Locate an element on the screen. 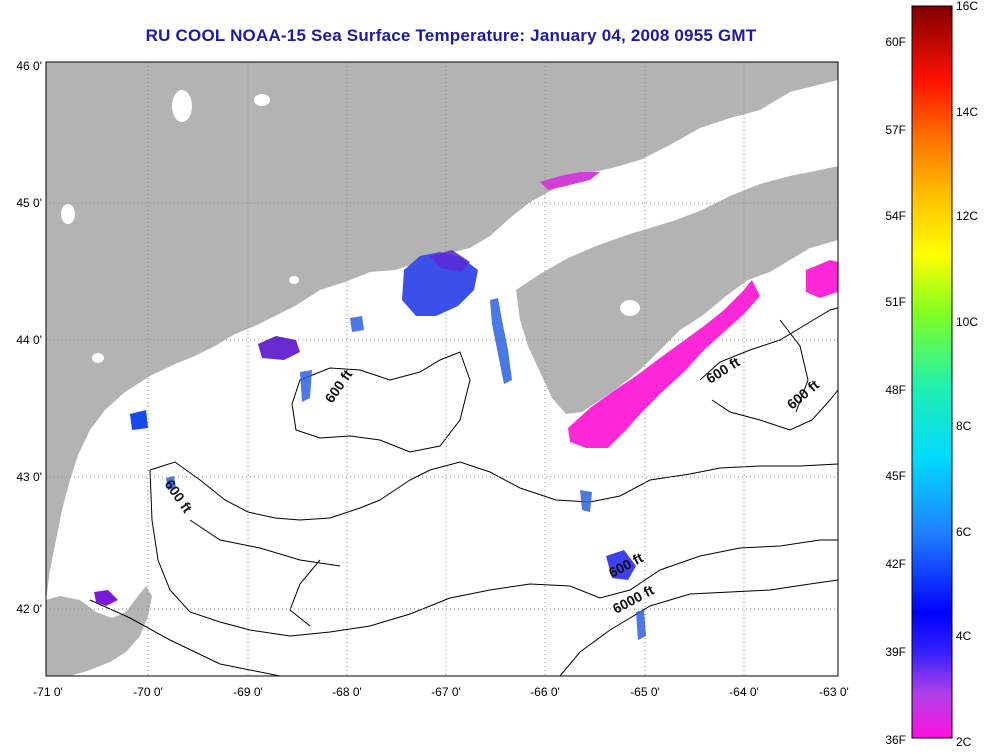 This screenshot has width=984, height=754. colorbar-gradient is located at coordinates (932, 372).